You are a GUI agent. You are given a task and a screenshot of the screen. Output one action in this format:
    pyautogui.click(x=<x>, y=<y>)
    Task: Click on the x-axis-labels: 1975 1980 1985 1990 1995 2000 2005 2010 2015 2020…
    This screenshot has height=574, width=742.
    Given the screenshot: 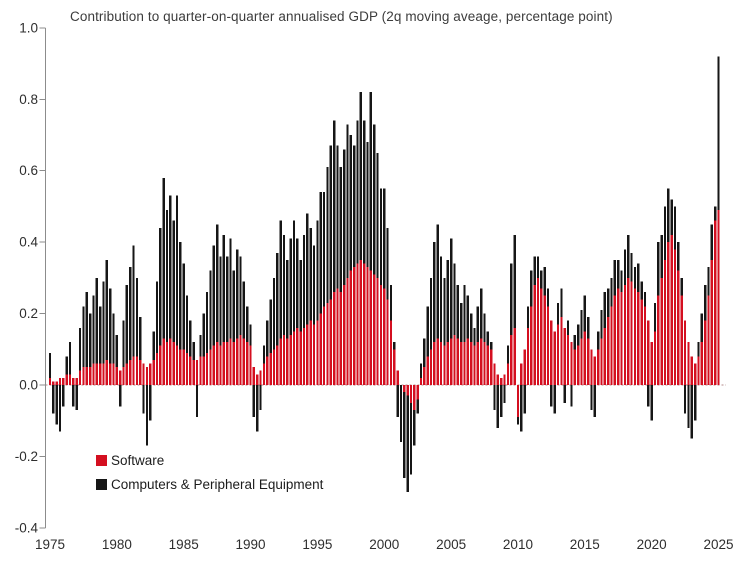 What is the action you would take?
    pyautogui.click(x=384, y=544)
    